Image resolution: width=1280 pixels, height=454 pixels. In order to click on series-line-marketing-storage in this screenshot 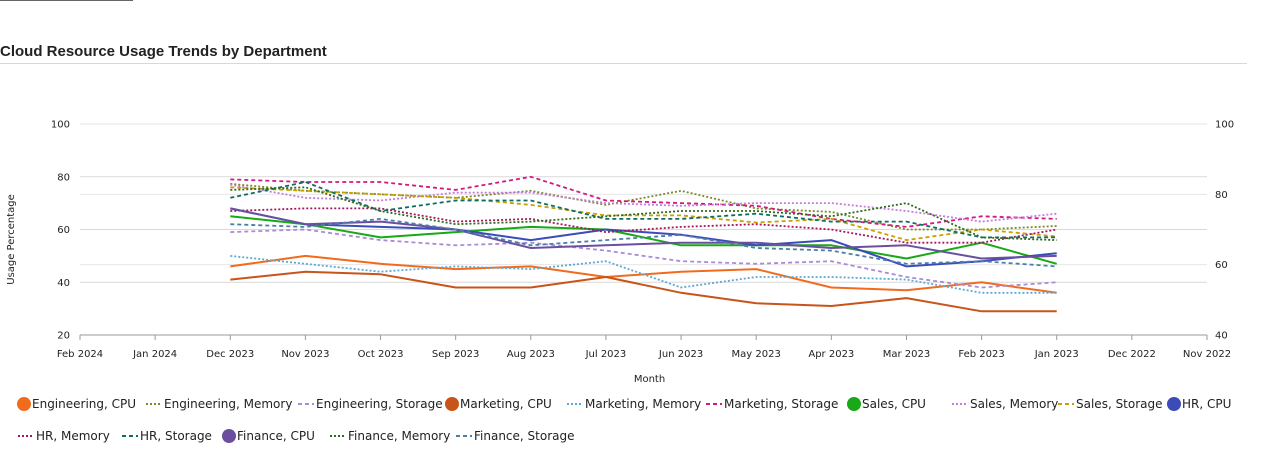, I will do `click(643, 201)`.